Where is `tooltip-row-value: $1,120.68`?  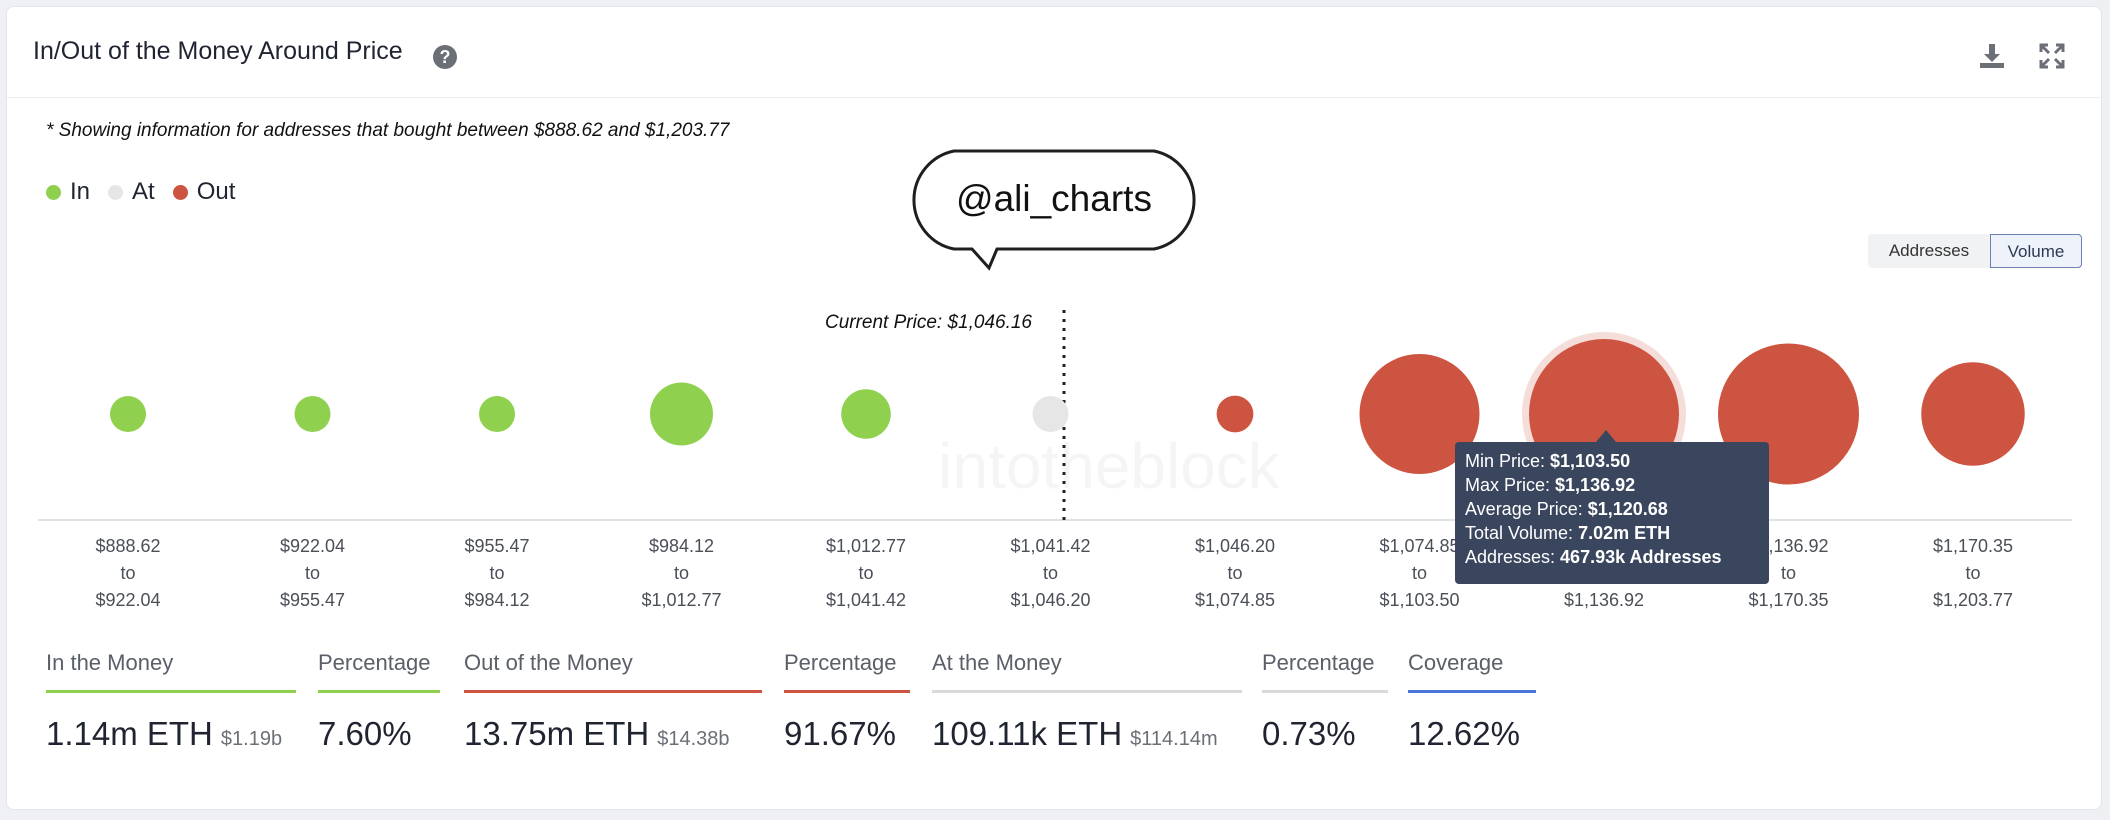 tooltip-row-value: $1,120.68 is located at coordinates (1628, 509).